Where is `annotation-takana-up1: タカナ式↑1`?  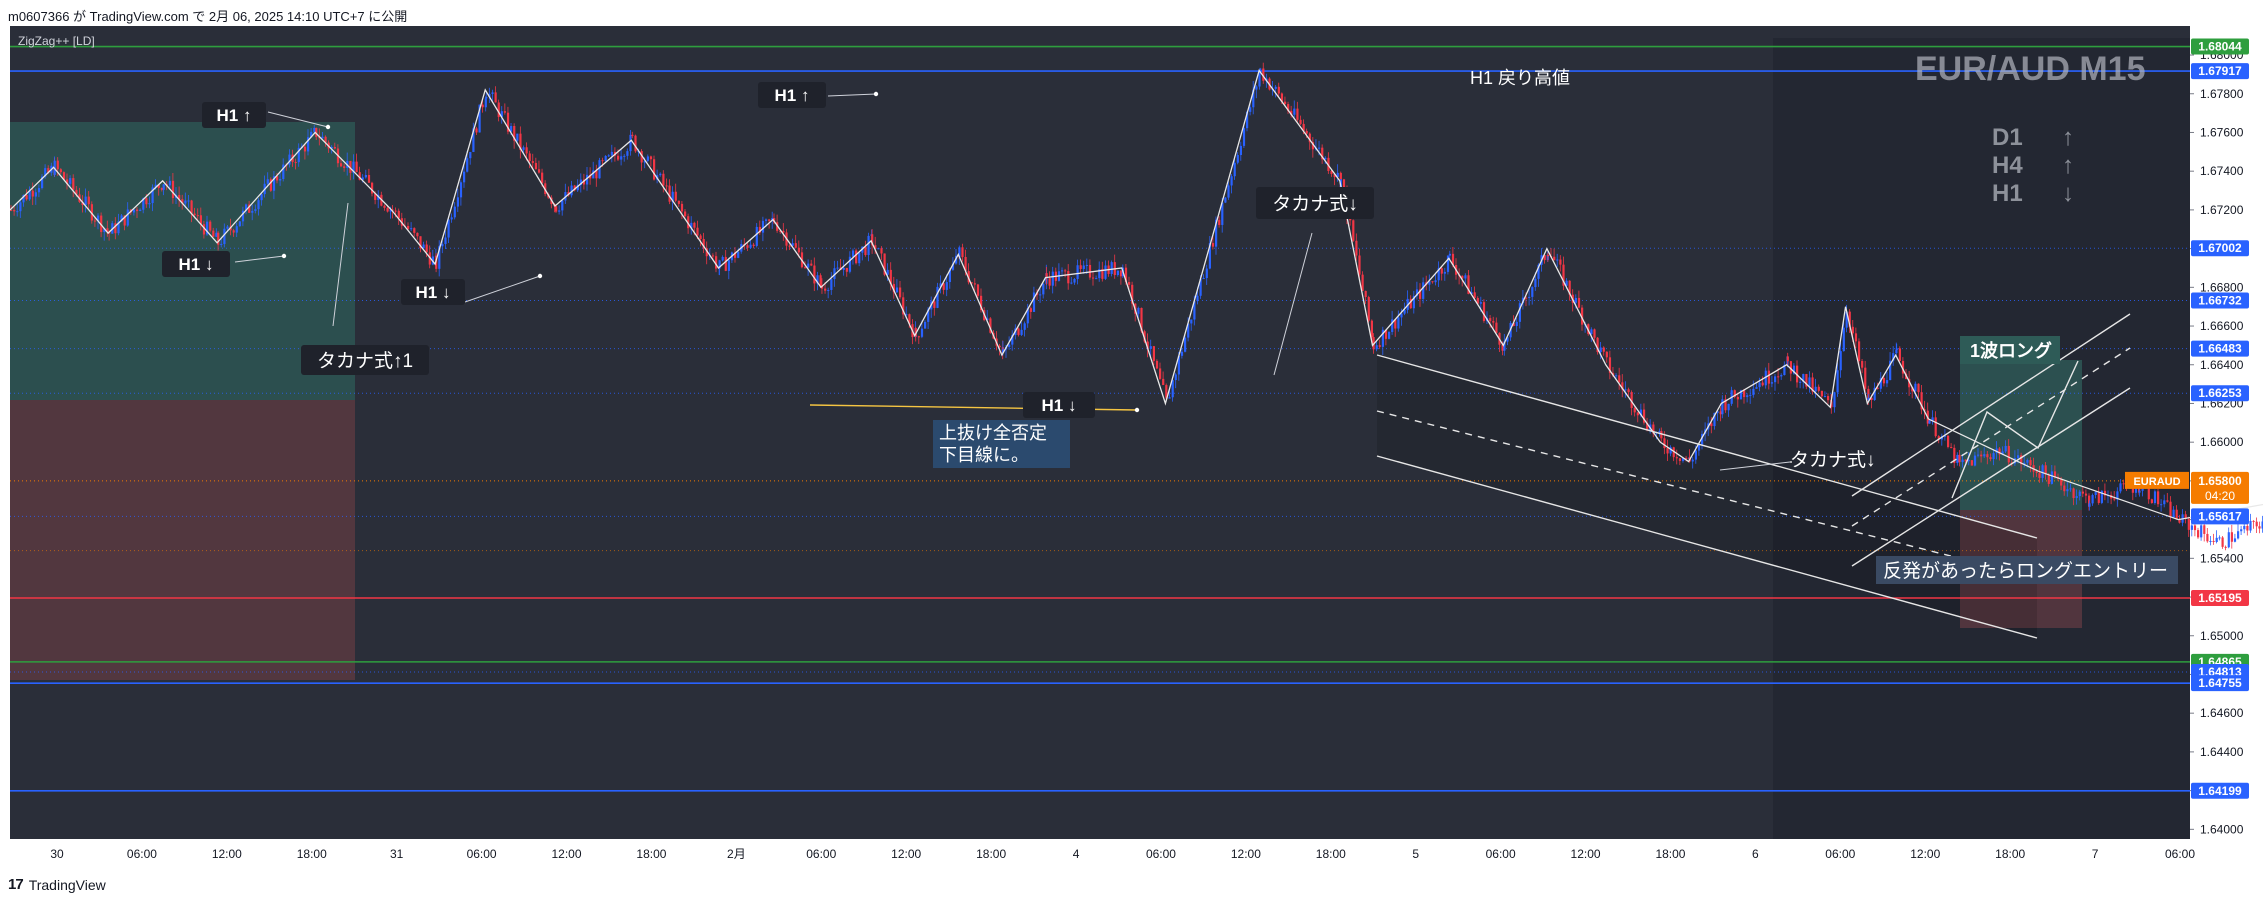 annotation-takana-up1: タカナ式↑1 is located at coordinates (365, 360).